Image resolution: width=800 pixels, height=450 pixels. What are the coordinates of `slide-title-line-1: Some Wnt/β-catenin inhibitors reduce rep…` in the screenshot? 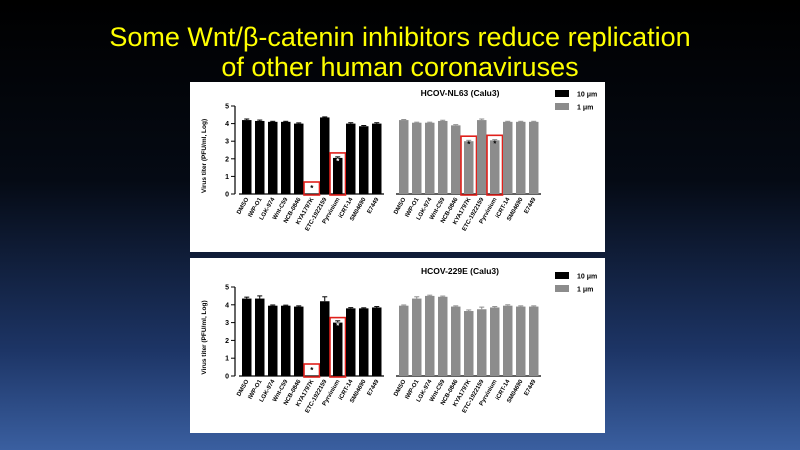 It's located at (400, 37).